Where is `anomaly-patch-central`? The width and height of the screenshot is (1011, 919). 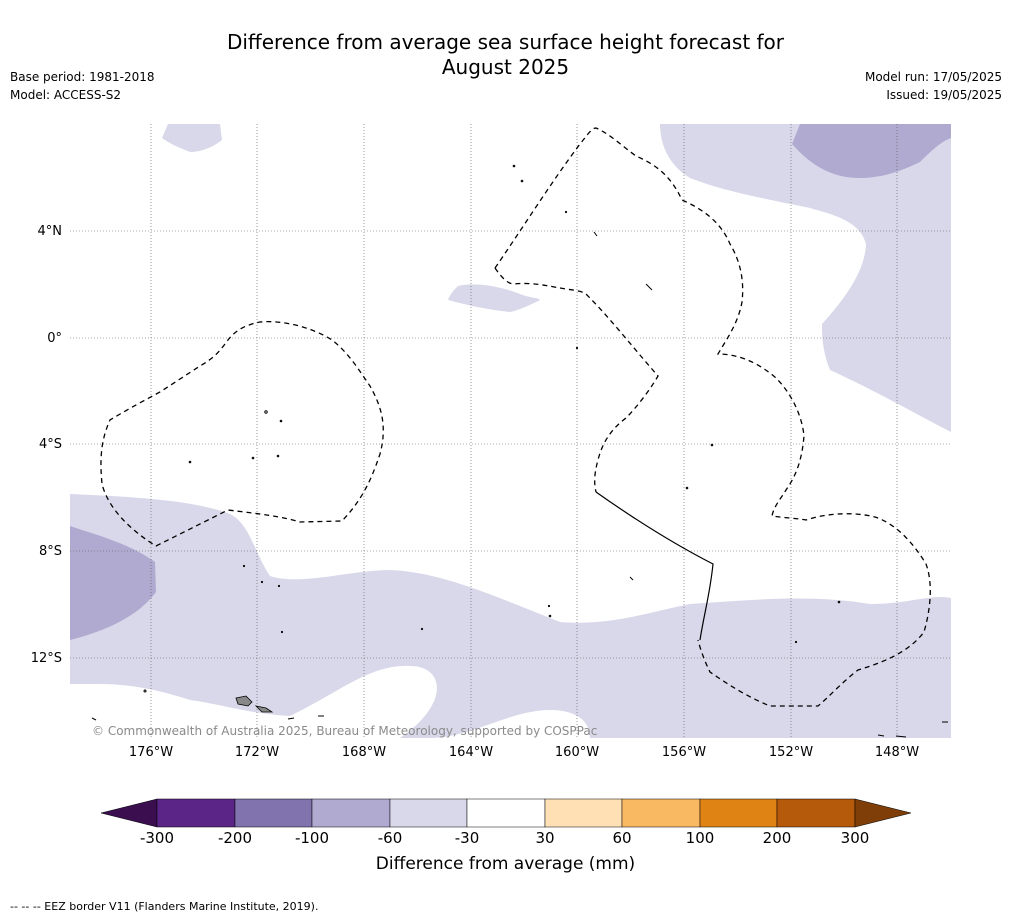
anomaly-patch-central is located at coordinates (494, 298).